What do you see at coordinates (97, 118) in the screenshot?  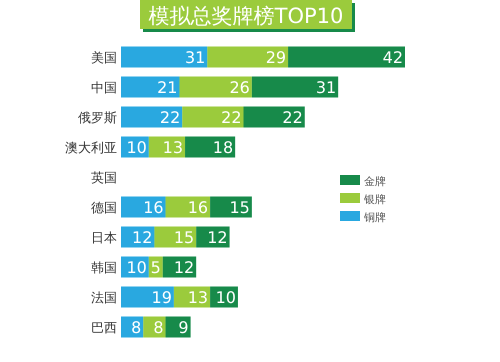 I see `y-tick-label: 俄罗斯` at bounding box center [97, 118].